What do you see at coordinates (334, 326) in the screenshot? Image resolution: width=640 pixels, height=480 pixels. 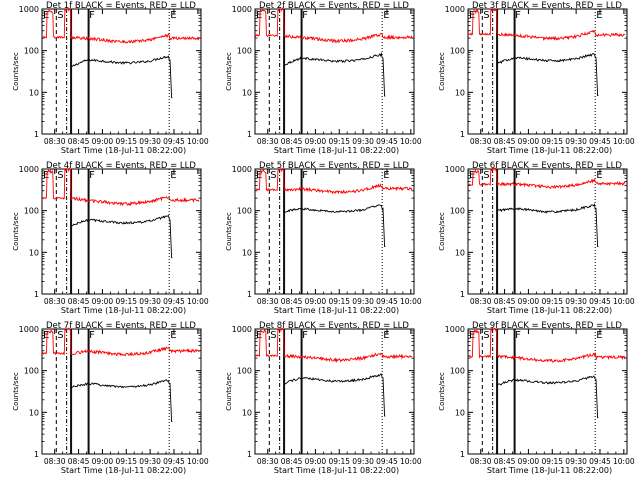 I see `panel-title: Det 8f BLACK = Events, RED = LLD` at bounding box center [334, 326].